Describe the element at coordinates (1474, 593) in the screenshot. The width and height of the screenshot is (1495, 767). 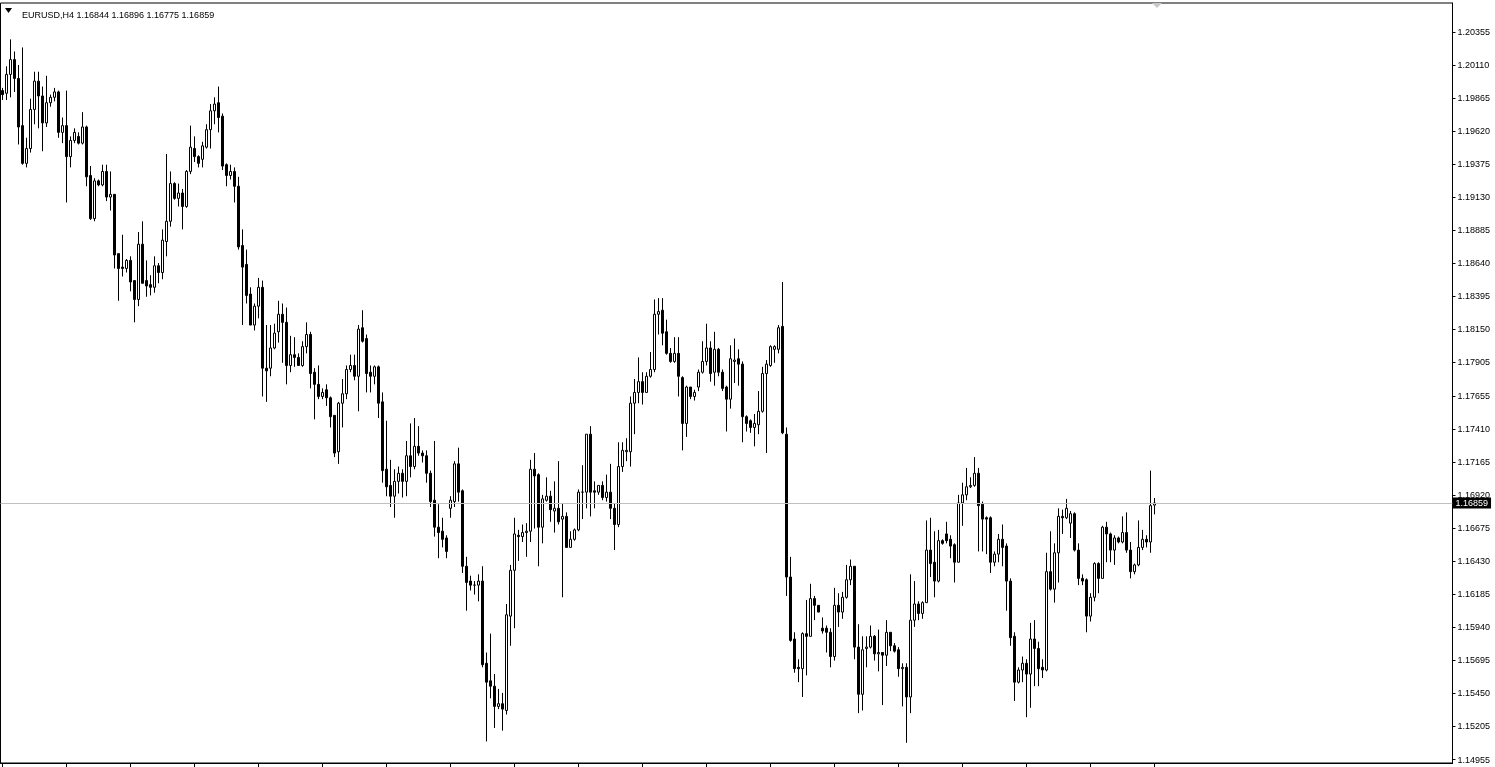
I see `y-tick-label: 1.16185` at that location.